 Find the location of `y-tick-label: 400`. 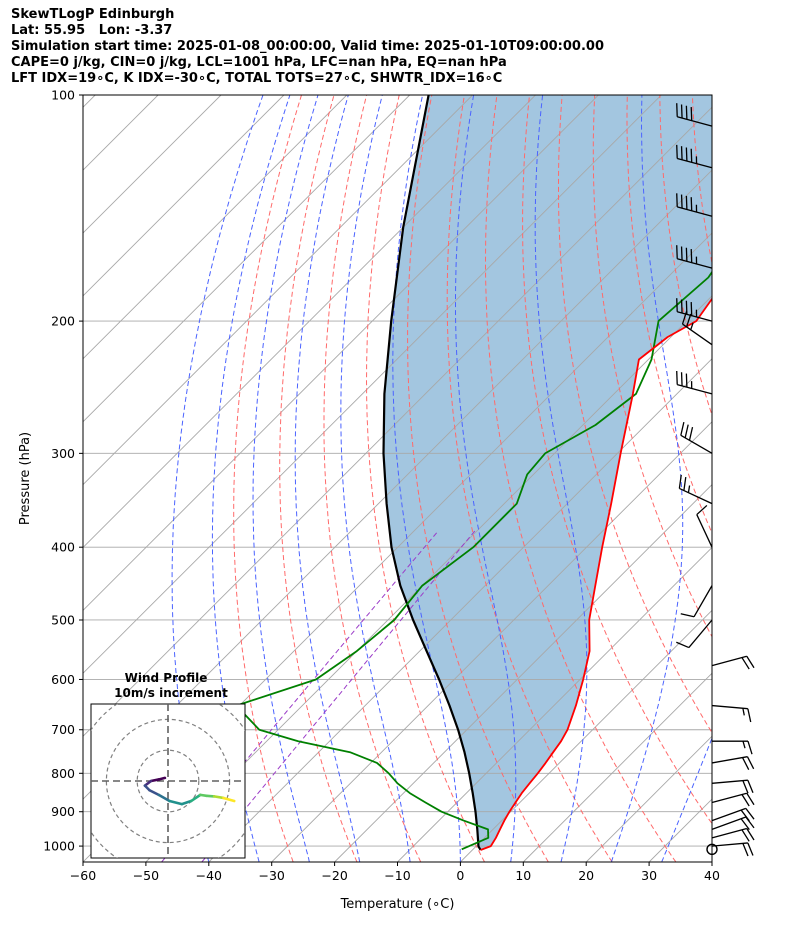

y-tick-label: 400 is located at coordinates (63, 547).